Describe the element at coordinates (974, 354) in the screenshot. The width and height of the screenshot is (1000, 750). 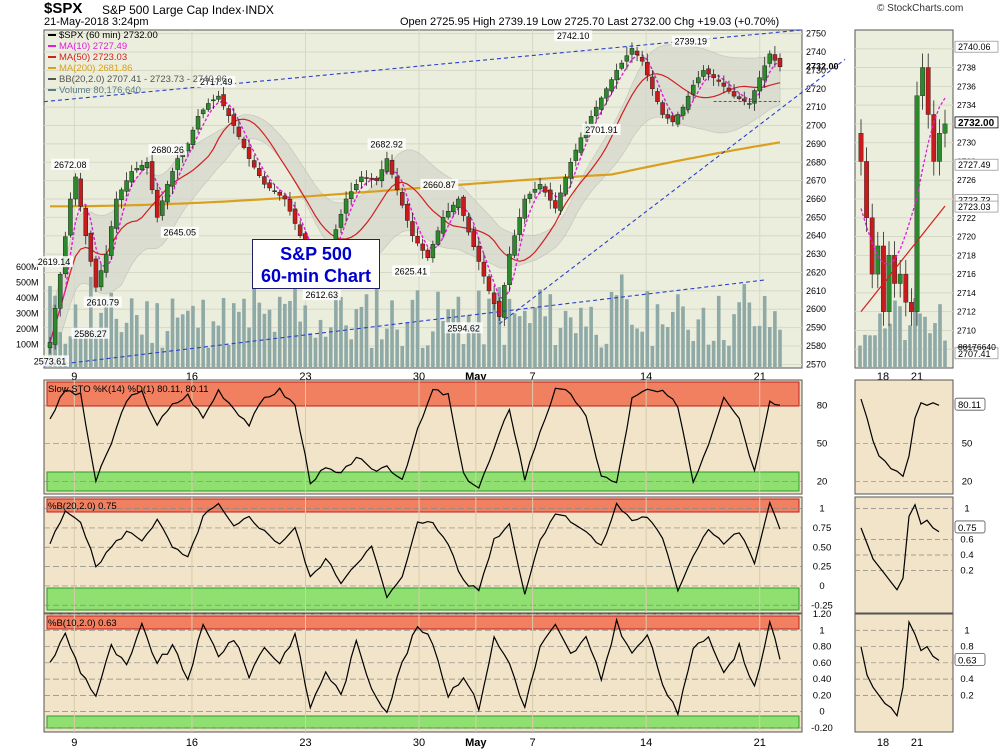
I see `side-value-label: 2707.41` at that location.